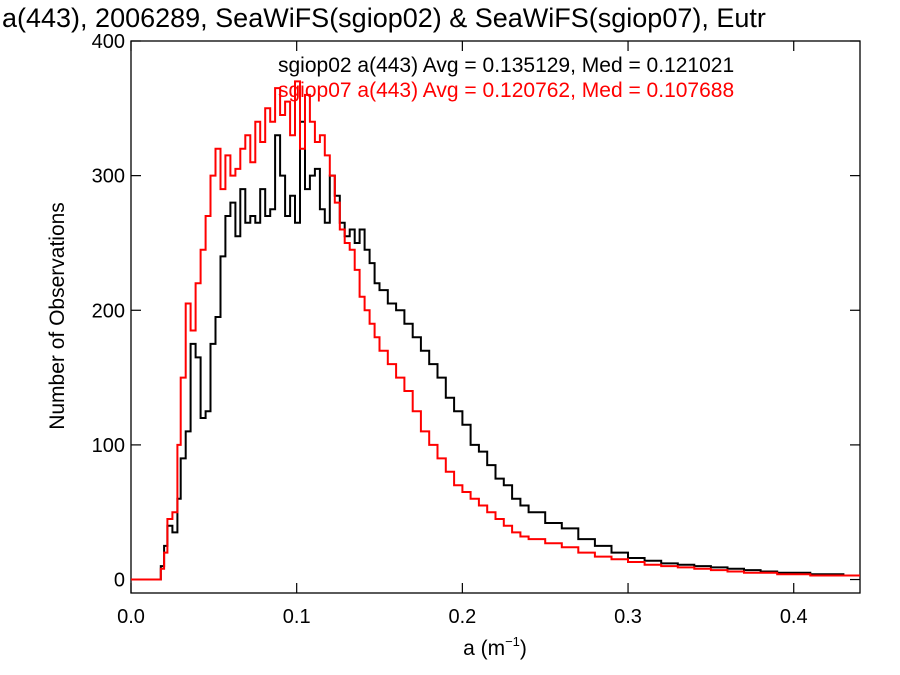  Describe the element at coordinates (108, 177) in the screenshot. I see `y-tick-label: 300` at that location.